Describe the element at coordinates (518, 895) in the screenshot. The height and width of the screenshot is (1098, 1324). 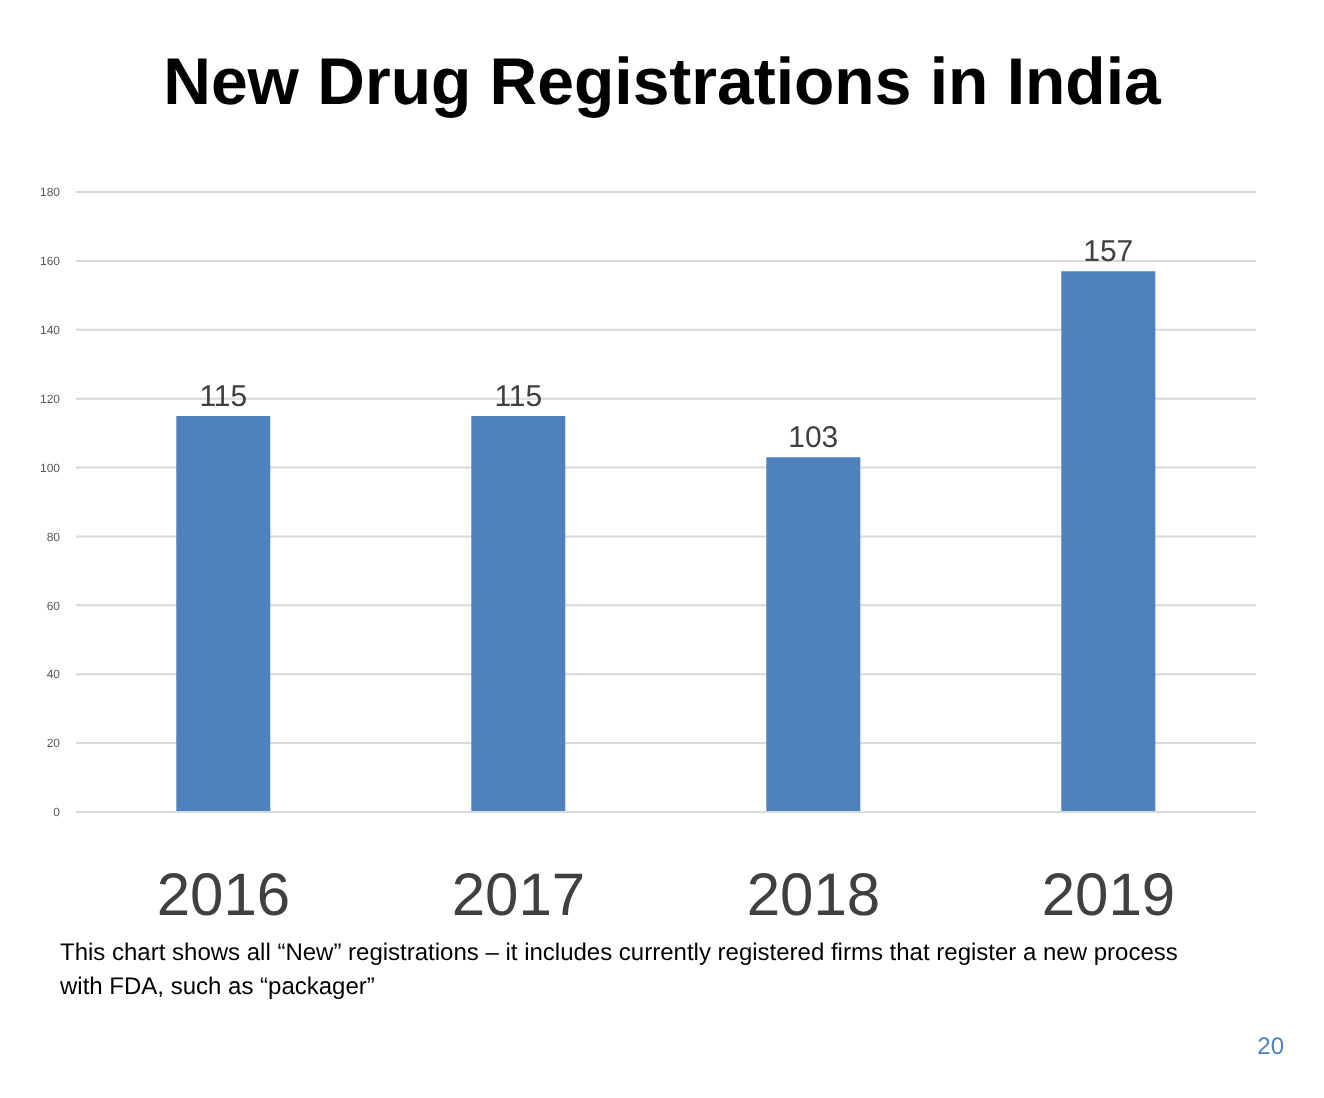
I see `x-tick-label: 2017` at that location.